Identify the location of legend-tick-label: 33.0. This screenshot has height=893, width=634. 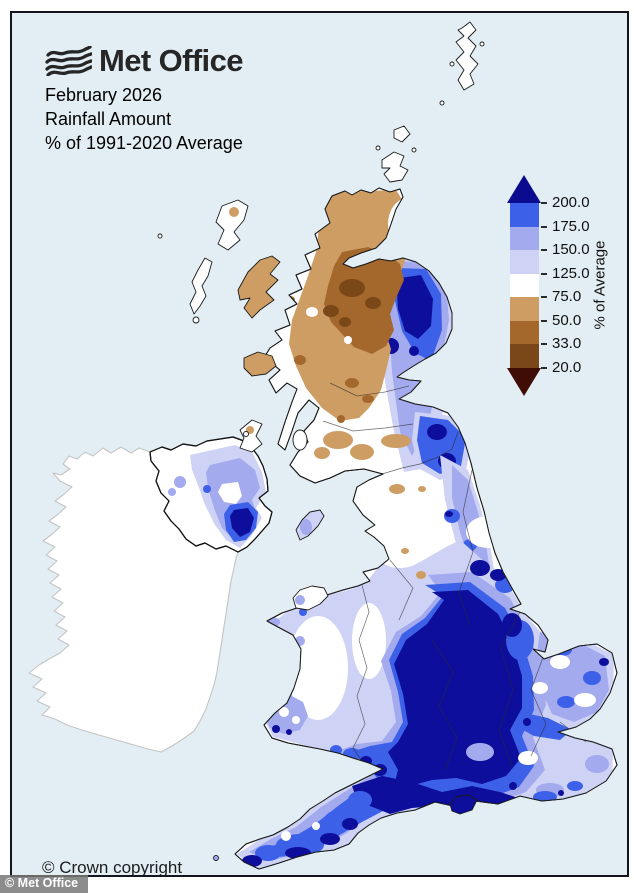
(567, 344).